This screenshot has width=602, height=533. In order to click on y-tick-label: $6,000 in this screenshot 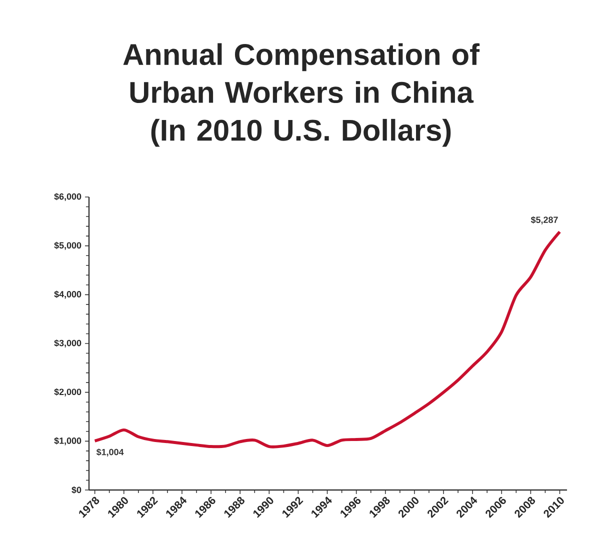, I will do `click(68, 197)`.